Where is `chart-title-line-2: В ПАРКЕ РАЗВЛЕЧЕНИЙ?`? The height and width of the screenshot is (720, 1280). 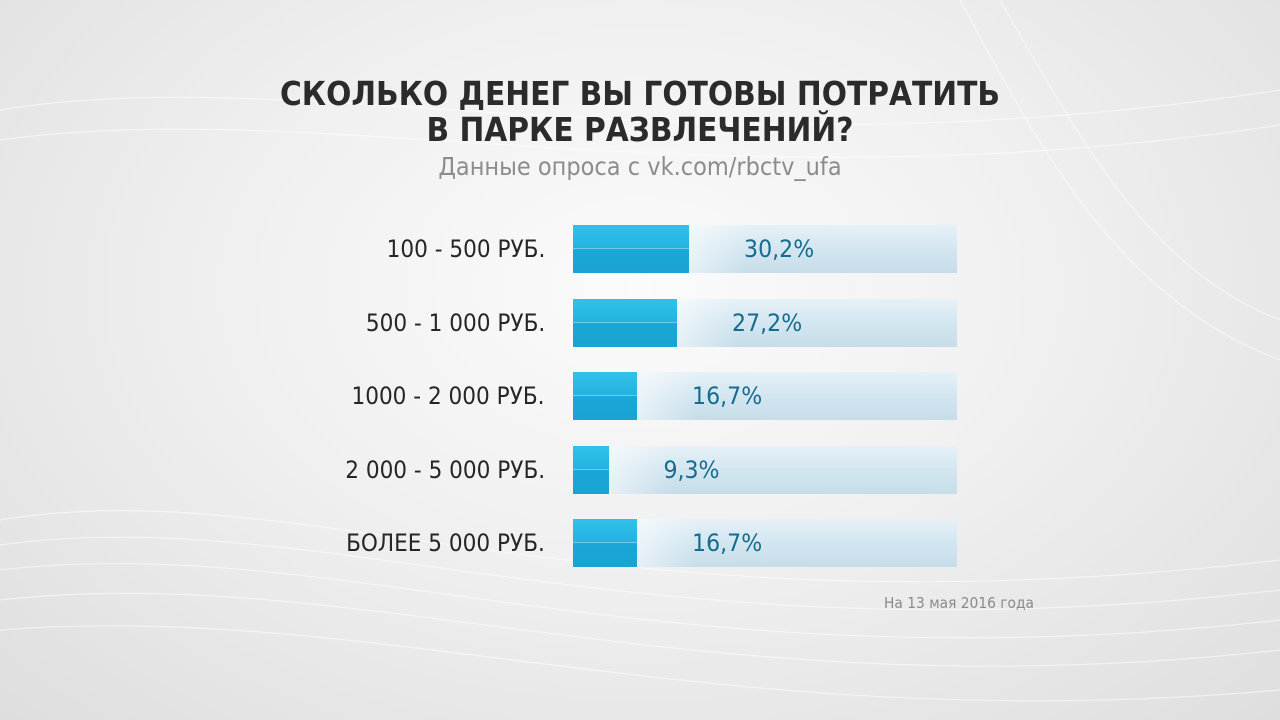 chart-title-line-2: В ПАРКЕ РАЗВЛЕЧЕНИЙ? is located at coordinates (640, 129).